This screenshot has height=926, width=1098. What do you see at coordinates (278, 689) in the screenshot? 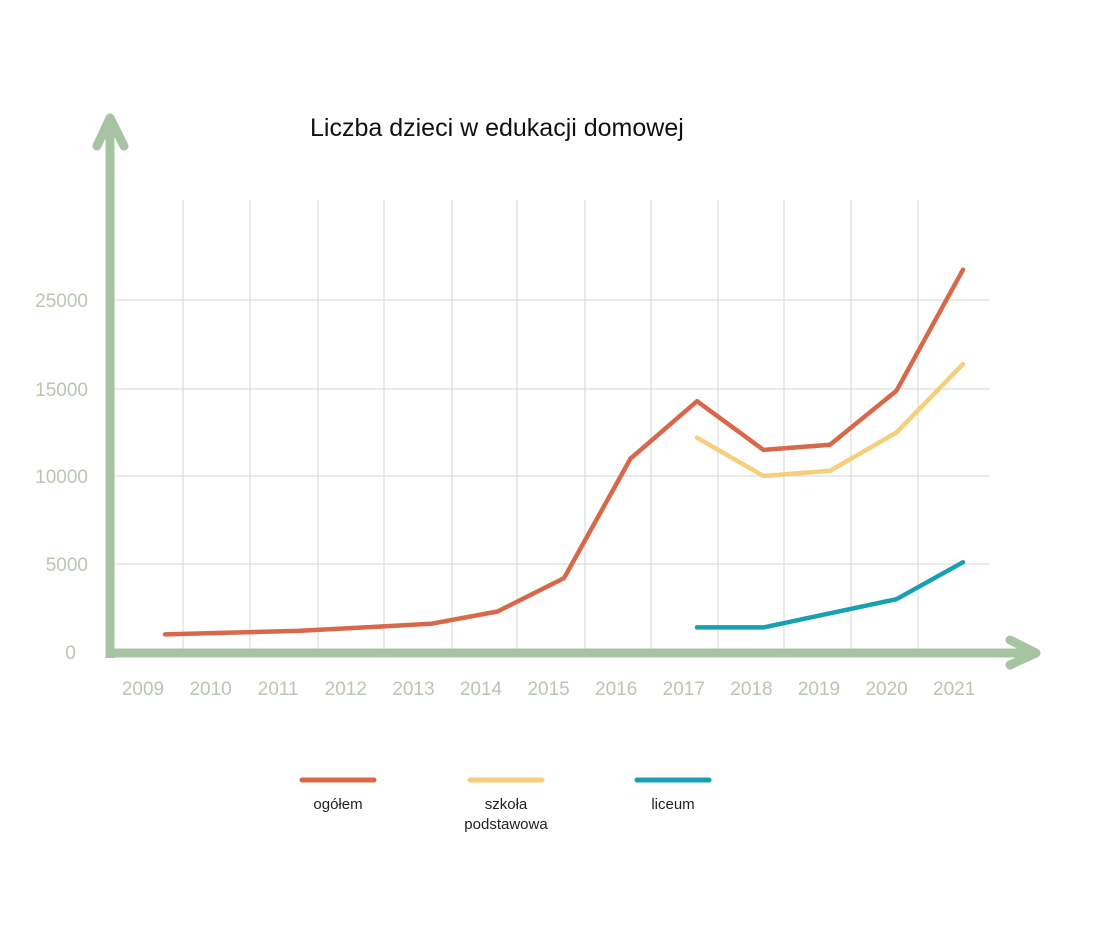
I see `x-tick-label: 2011` at bounding box center [278, 689].